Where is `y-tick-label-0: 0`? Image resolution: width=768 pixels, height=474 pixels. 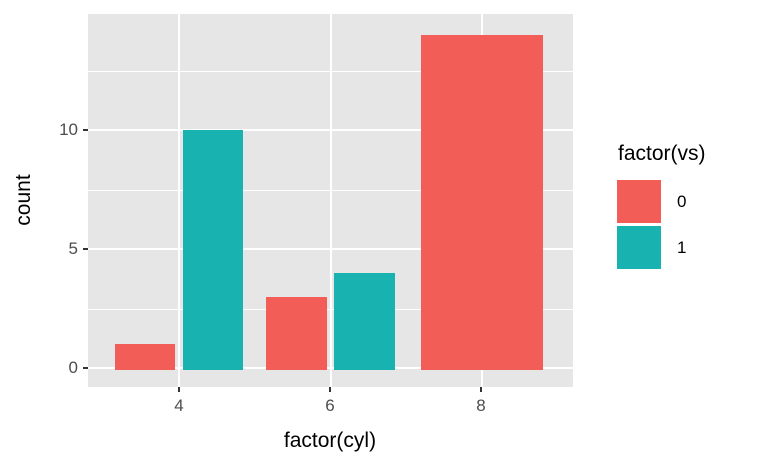 y-tick-label-0: 0 is located at coordinates (73, 367).